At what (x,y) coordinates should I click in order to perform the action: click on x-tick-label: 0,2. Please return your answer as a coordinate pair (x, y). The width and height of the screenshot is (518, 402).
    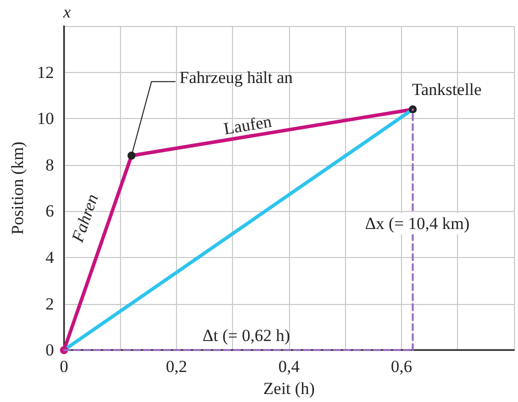
    Looking at the image, I should click on (177, 366).